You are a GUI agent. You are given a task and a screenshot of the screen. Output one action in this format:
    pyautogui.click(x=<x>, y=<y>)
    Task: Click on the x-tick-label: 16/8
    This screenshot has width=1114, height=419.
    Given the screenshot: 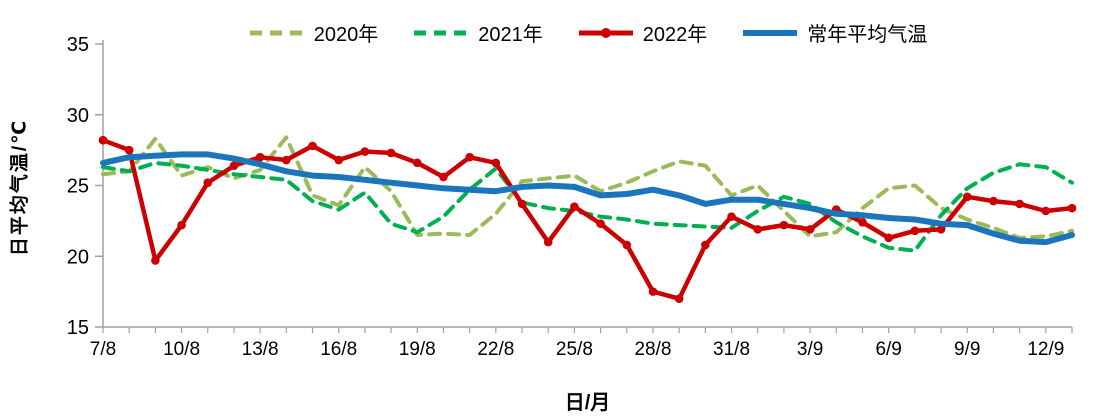 What is the action you would take?
    pyautogui.click(x=338, y=349)
    